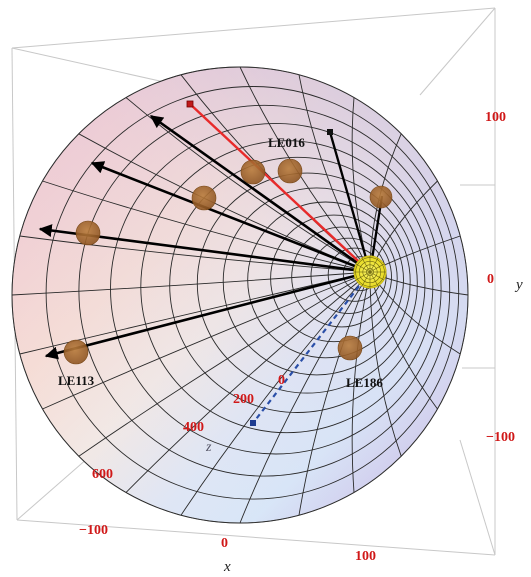  Describe the element at coordinates (224, 543) in the screenshot. I see `x-tick-0: 0` at that location.